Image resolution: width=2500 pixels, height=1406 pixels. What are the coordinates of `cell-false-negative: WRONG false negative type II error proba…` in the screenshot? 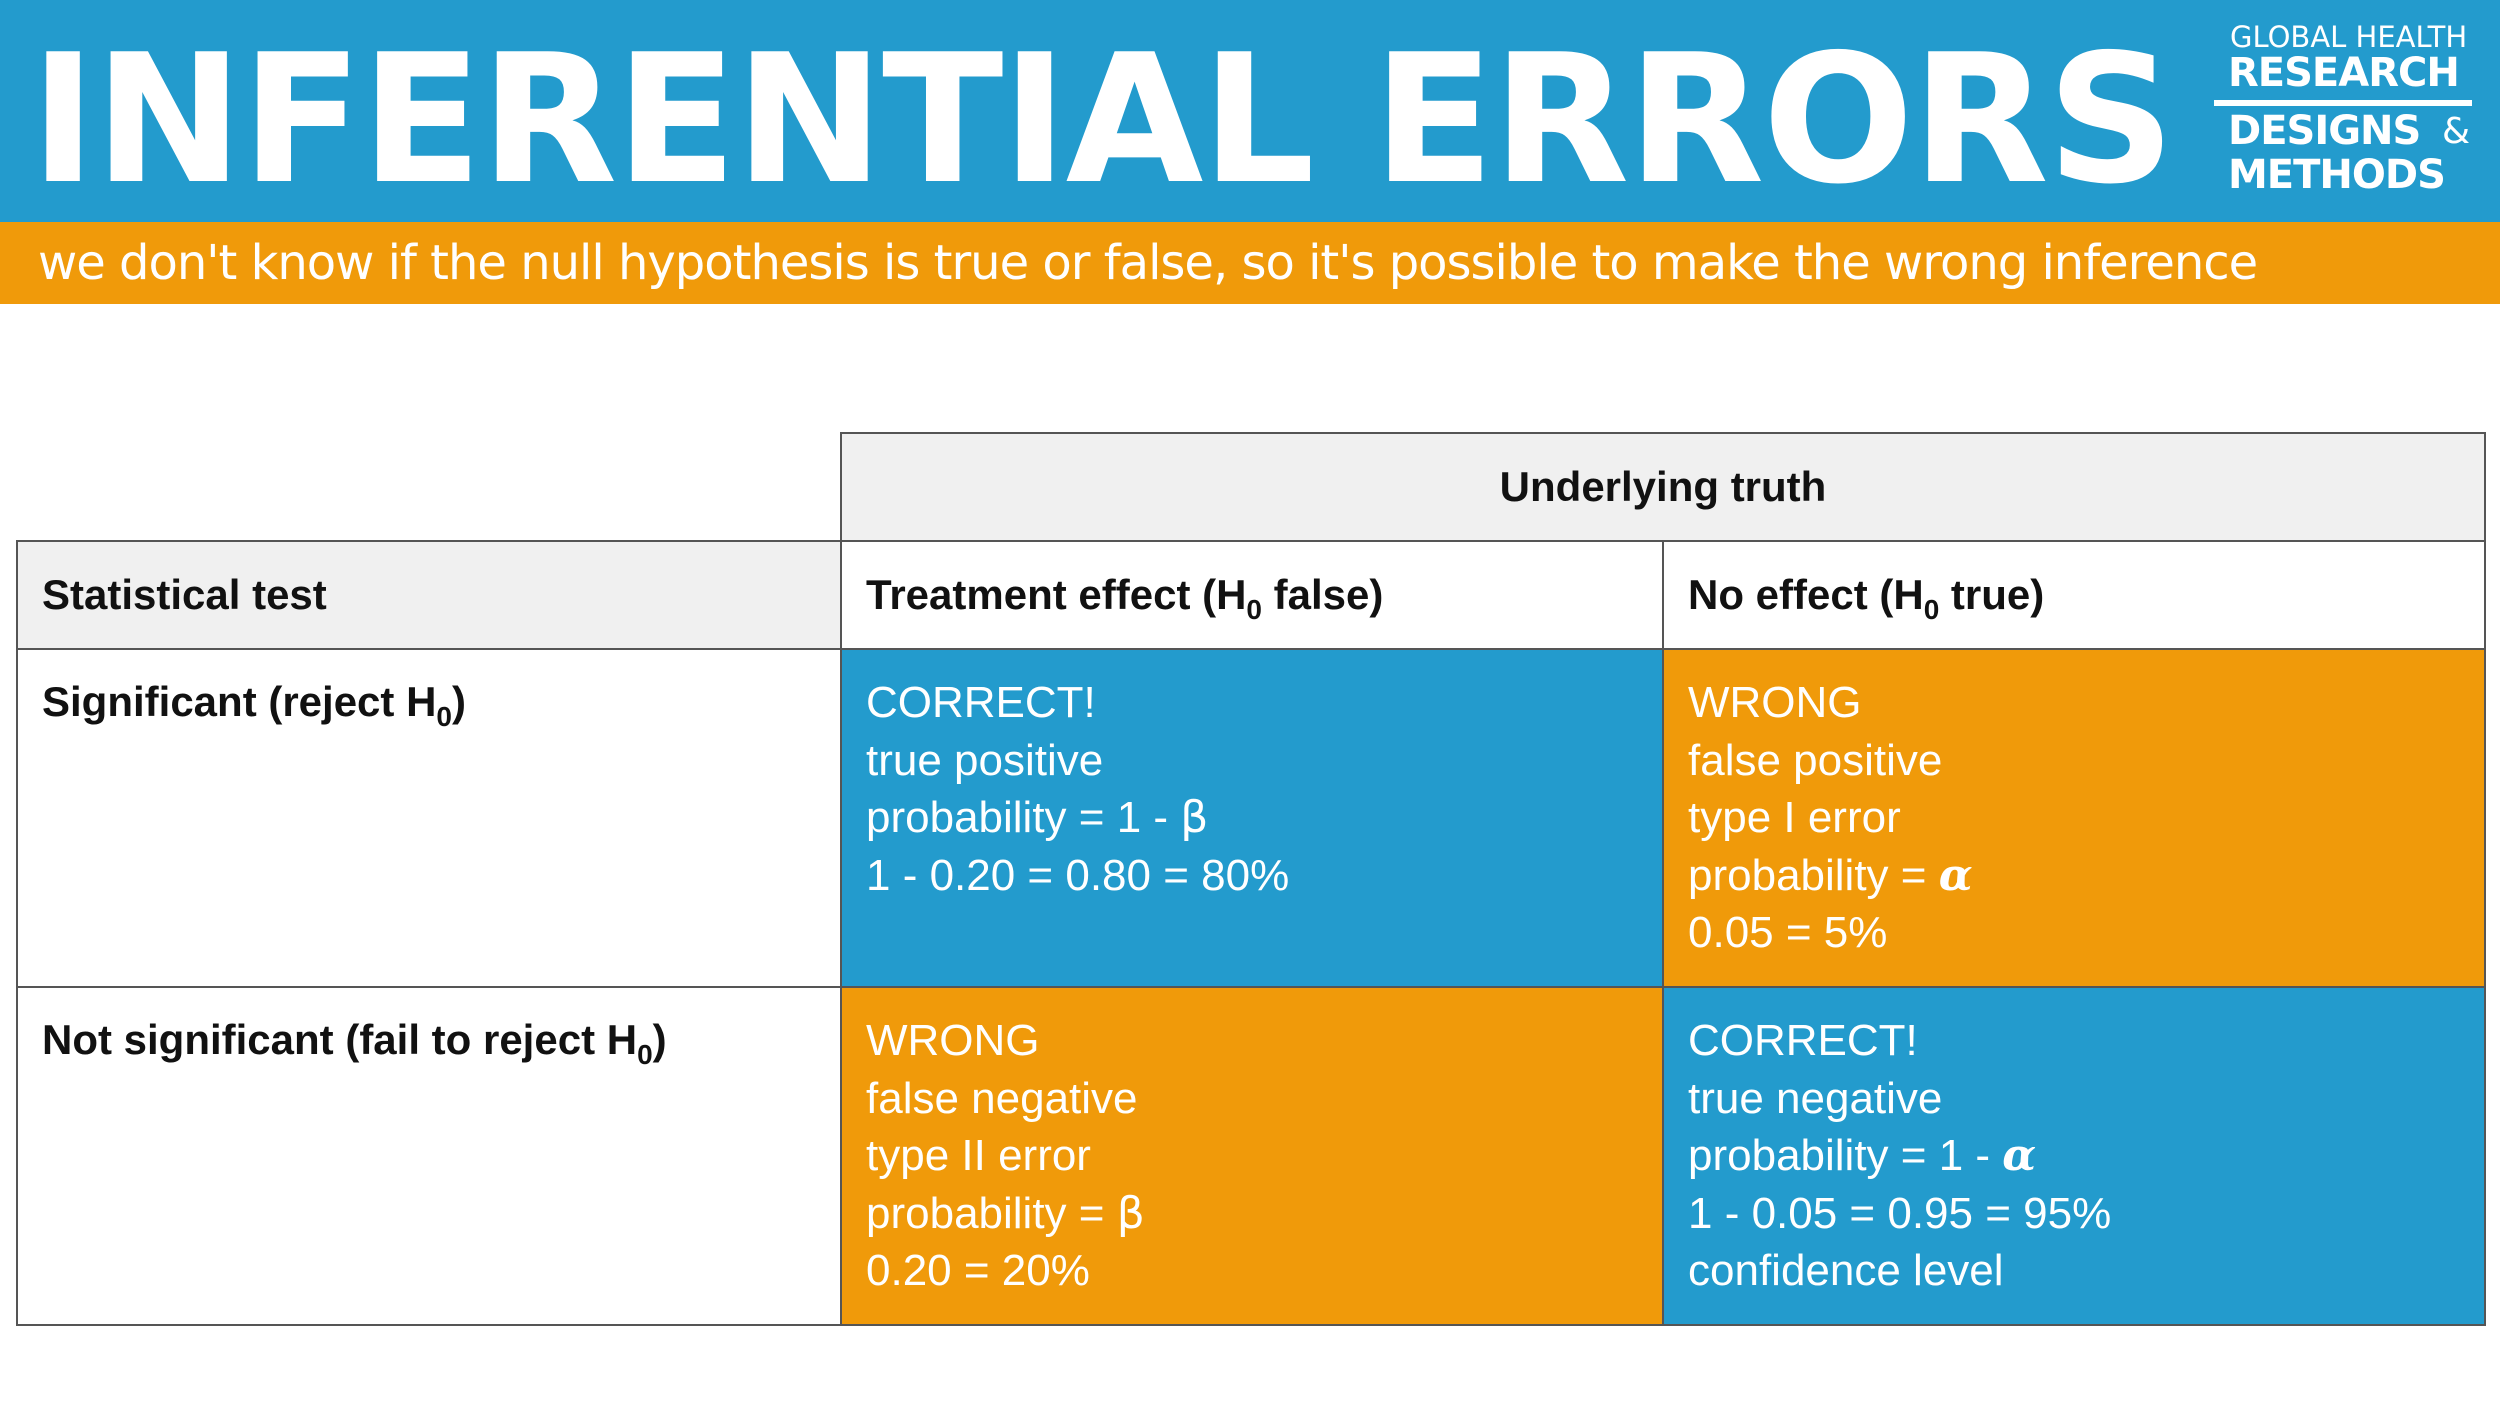 It's located at (1252, 1156).